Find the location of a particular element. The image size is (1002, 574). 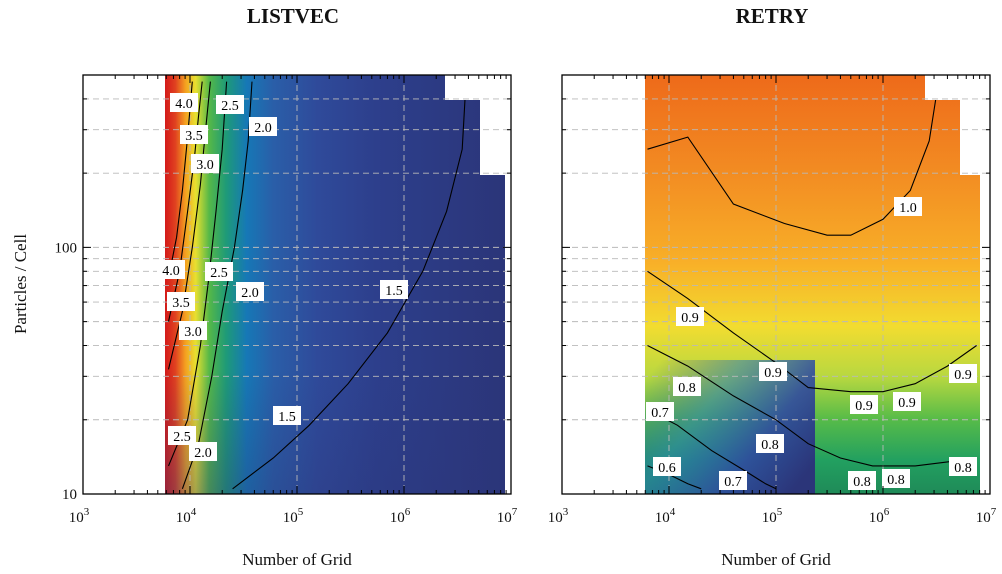

contour-line-0.9 is located at coordinates (812, 331).